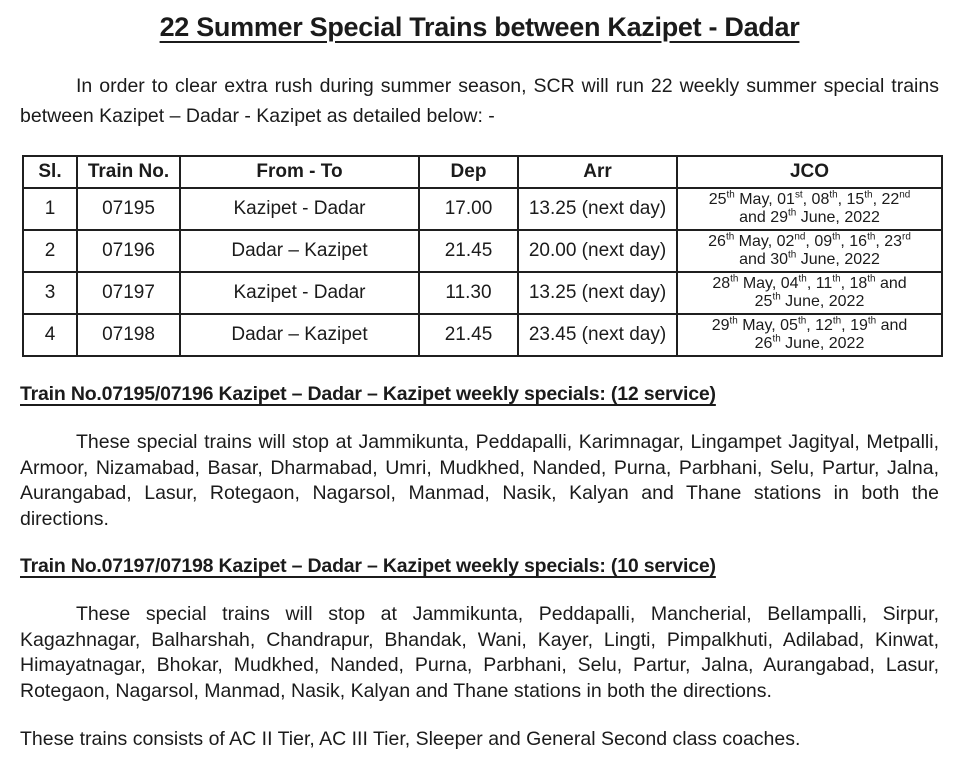 This screenshot has width=959, height=771. What do you see at coordinates (809, 240) in the screenshot?
I see `jco-dates-line: 26th May, 02nd, 09th, 16th, 23rd` at bounding box center [809, 240].